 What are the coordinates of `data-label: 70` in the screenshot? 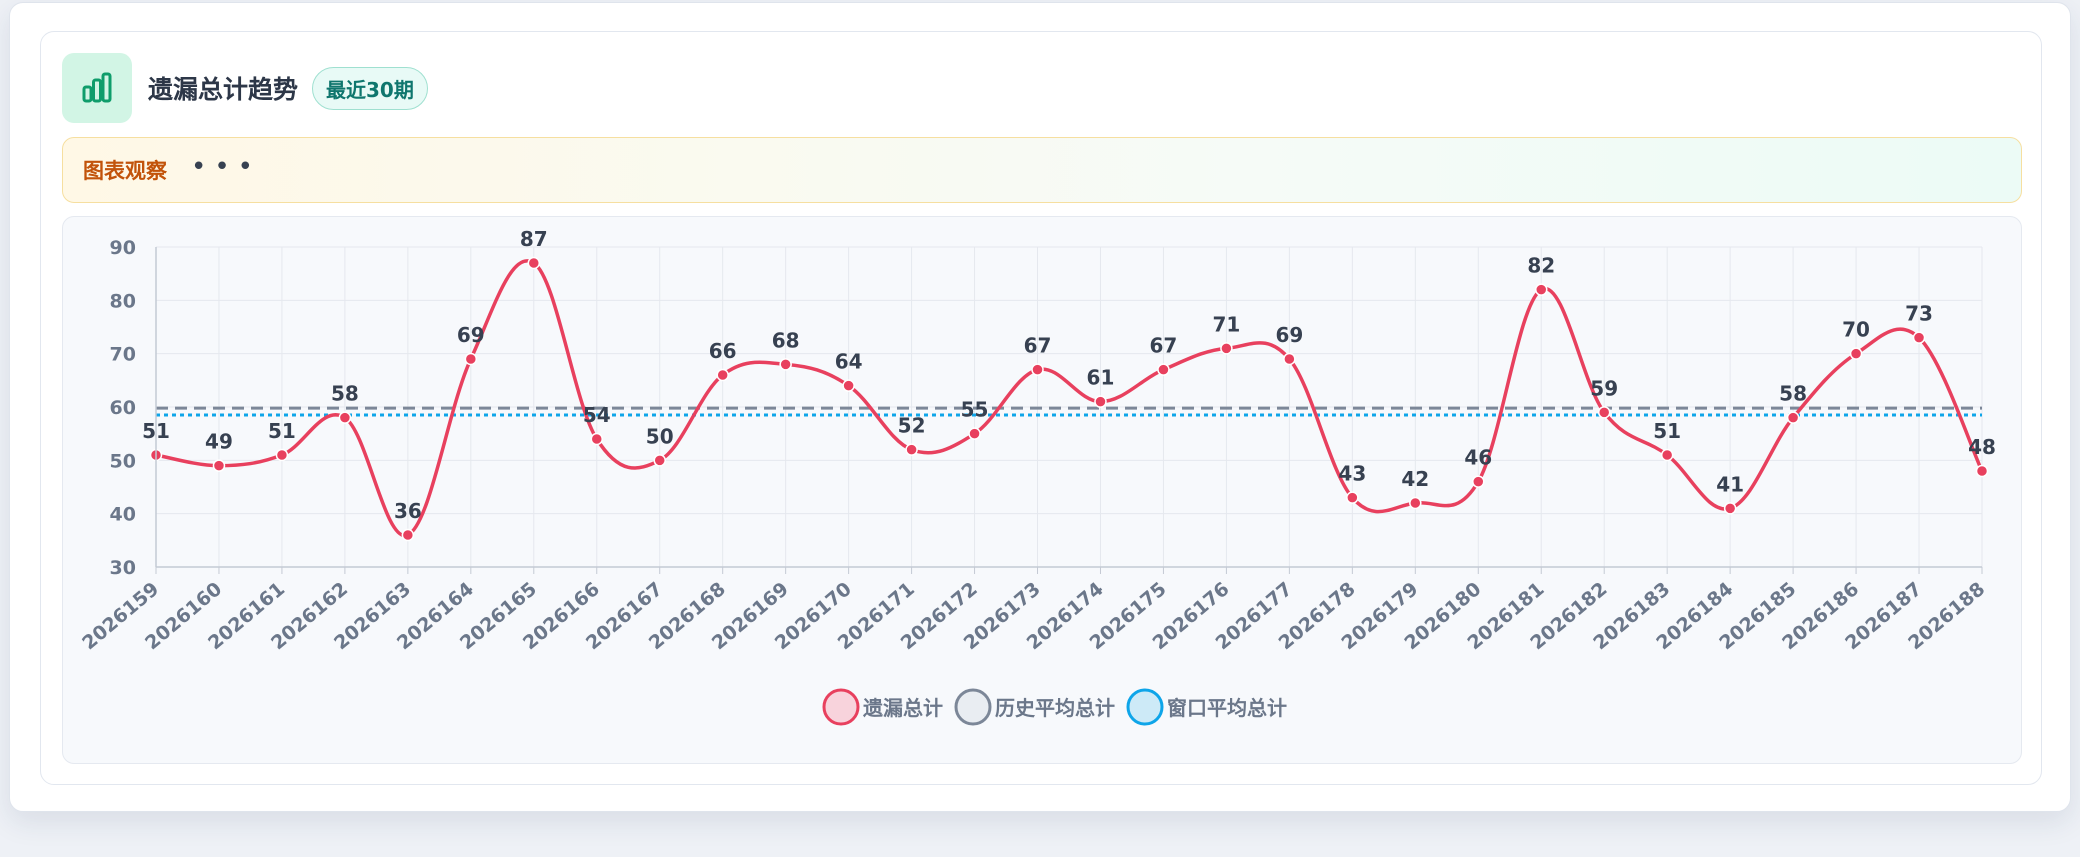 It's located at (1856, 330).